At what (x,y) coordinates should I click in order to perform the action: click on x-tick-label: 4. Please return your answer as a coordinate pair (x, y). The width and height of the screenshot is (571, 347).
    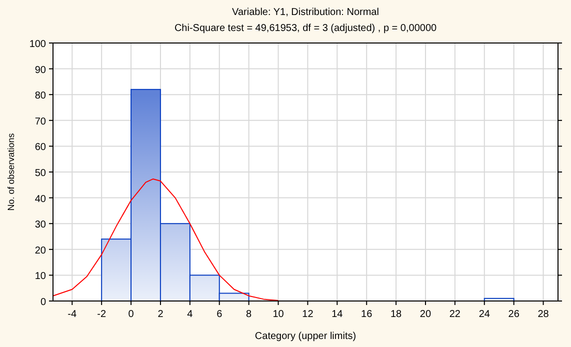
    Looking at the image, I should click on (190, 314).